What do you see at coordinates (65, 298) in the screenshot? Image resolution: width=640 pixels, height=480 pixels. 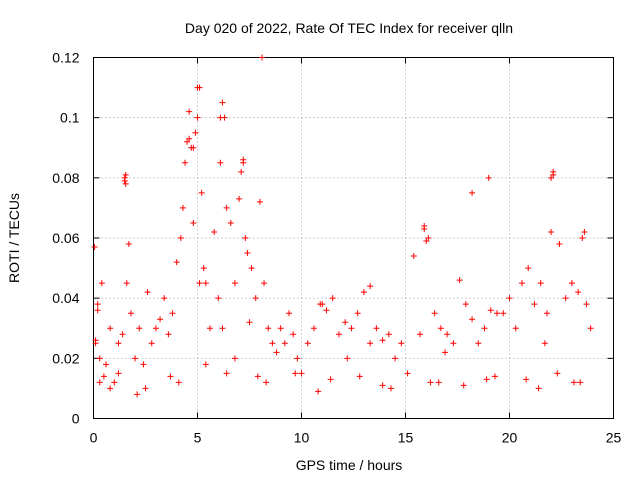 I see `y-tick-label: 0.04` at bounding box center [65, 298].